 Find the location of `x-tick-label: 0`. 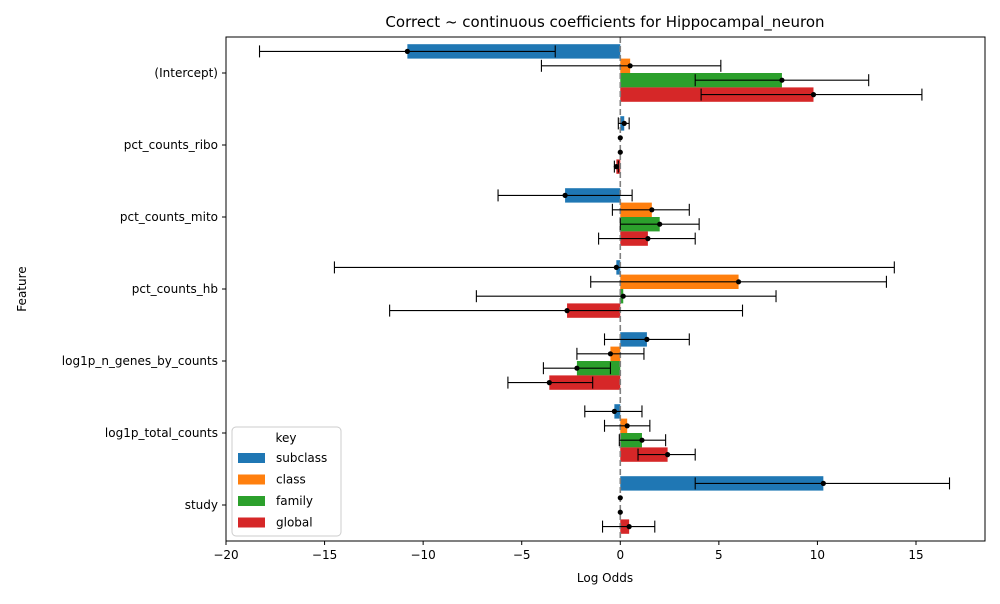

x-tick-label: 0 is located at coordinates (620, 555).